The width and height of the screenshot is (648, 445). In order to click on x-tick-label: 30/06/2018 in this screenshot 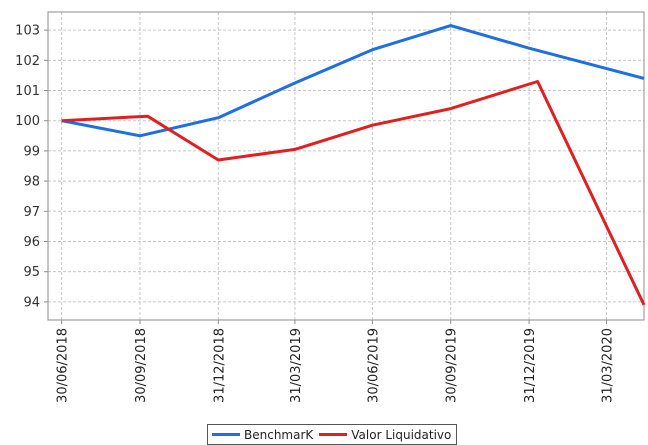, I will do `click(63, 365)`.